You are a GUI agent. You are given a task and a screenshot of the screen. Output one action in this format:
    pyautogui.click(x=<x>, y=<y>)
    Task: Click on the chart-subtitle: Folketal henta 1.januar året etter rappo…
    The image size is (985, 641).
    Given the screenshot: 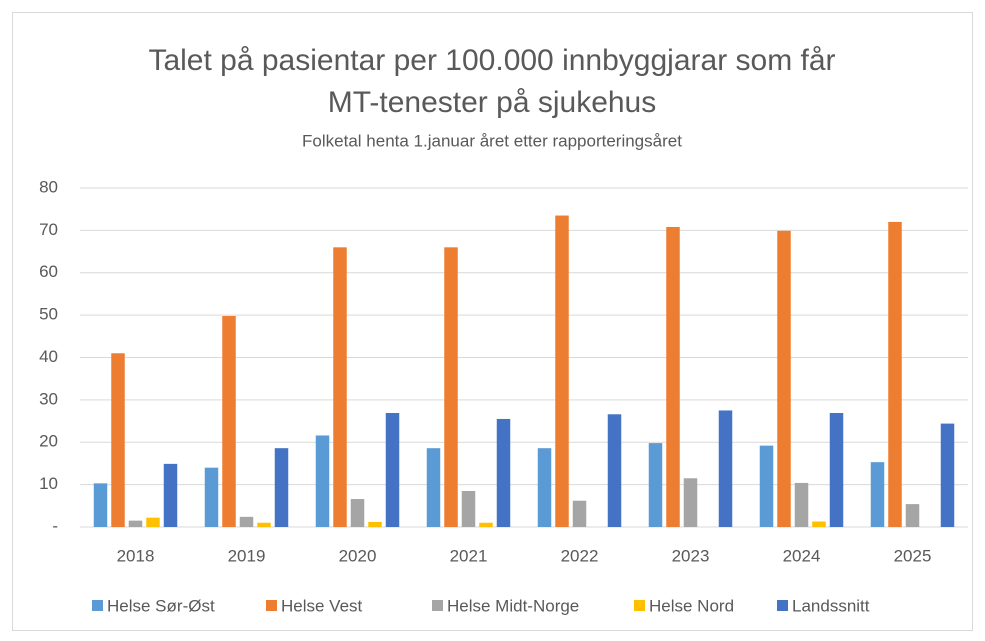 What is the action you would take?
    pyautogui.click(x=492, y=140)
    